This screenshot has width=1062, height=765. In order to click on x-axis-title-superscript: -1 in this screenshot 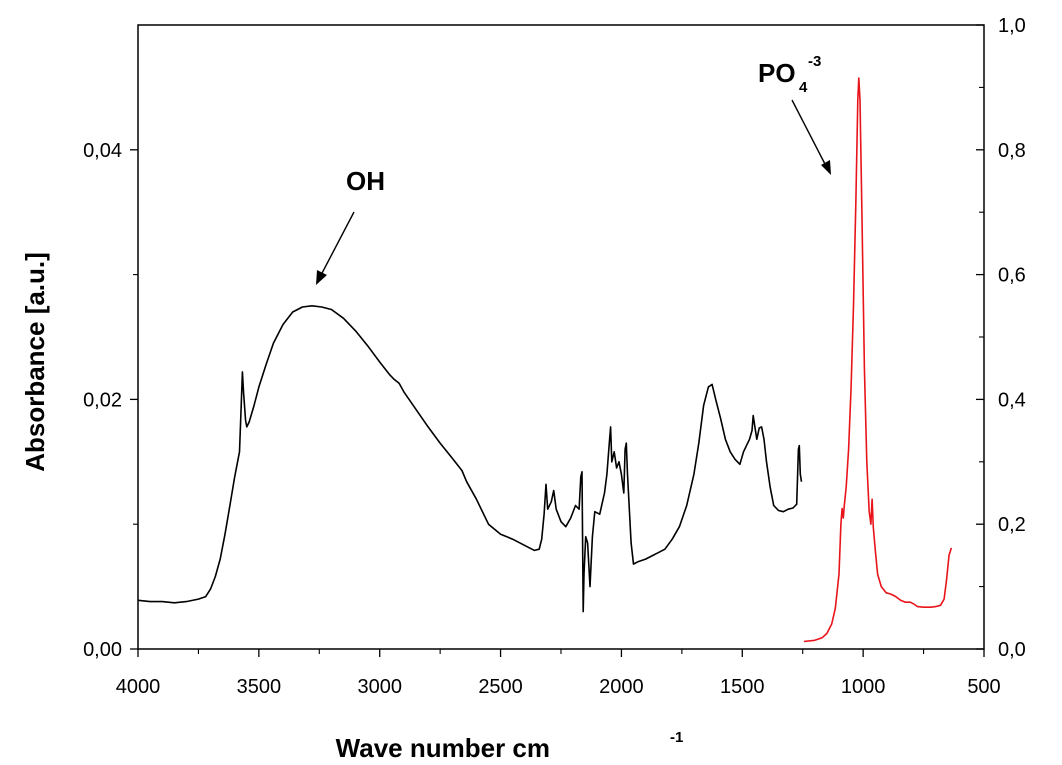, I will do `click(676, 737)`.